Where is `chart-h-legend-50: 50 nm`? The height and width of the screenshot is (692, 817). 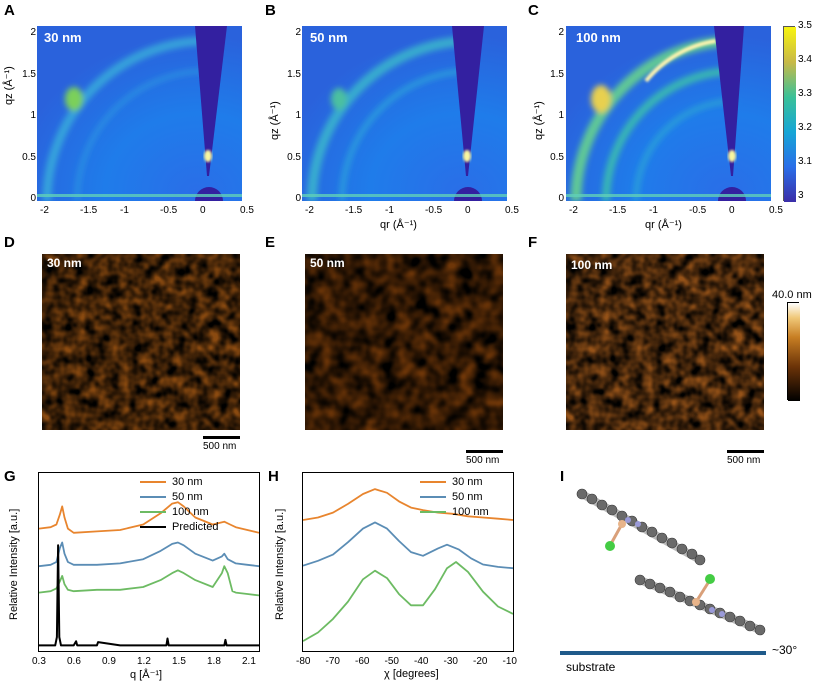 chart-h-legend-50: 50 nm is located at coordinates (451, 497).